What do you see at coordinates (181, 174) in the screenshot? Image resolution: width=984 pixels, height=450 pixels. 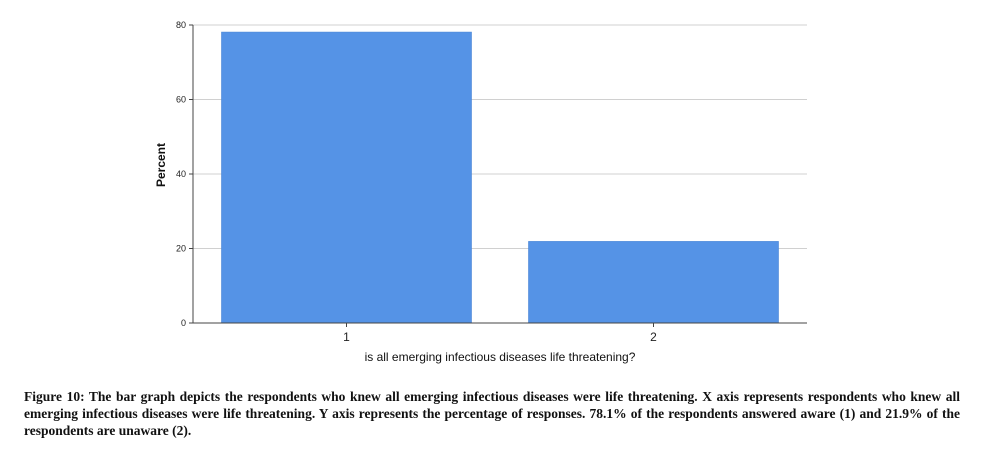 I see `y-tick-label: 40` at bounding box center [181, 174].